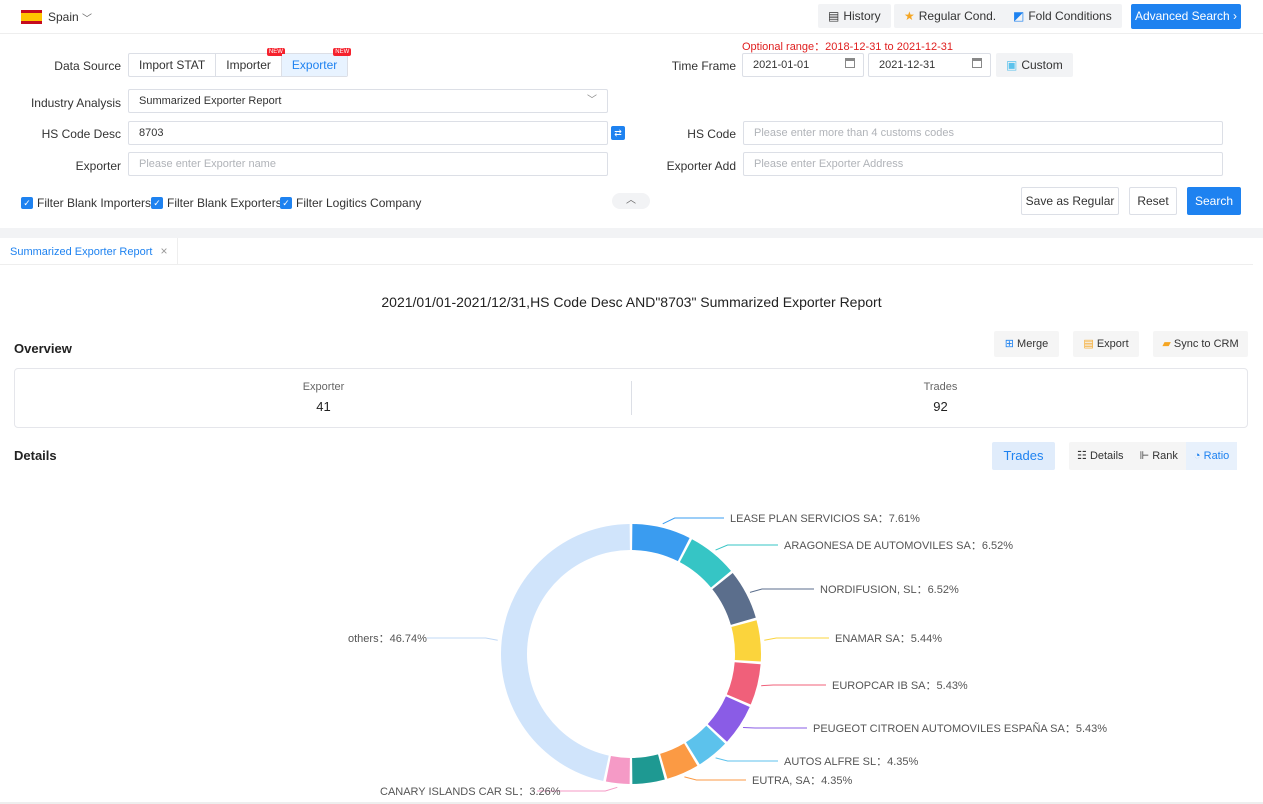 This screenshot has width=1263, height=804. What do you see at coordinates (350, 203) in the screenshot?
I see `filter-logistics-checkbox: ✓ Filter Logitics Company` at bounding box center [350, 203].